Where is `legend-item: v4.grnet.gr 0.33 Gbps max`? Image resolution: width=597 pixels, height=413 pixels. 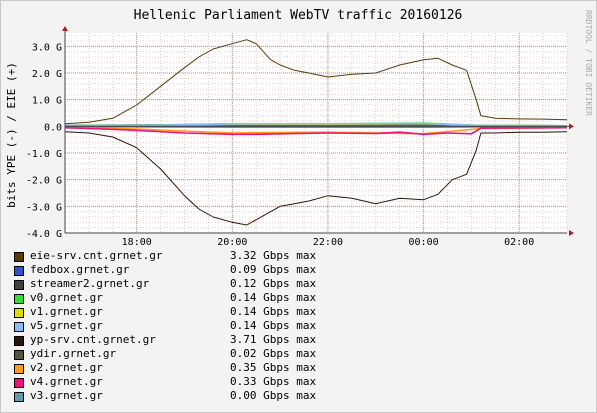 legend-item: v4.grnet.gr 0.33 Gbps max is located at coordinates (294, 382).